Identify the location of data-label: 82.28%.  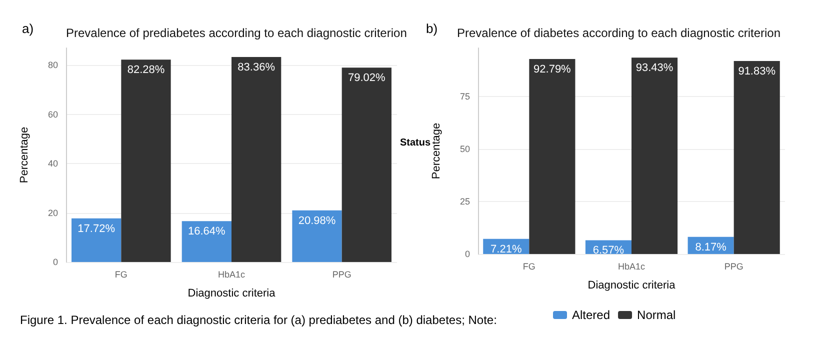
(146, 70).